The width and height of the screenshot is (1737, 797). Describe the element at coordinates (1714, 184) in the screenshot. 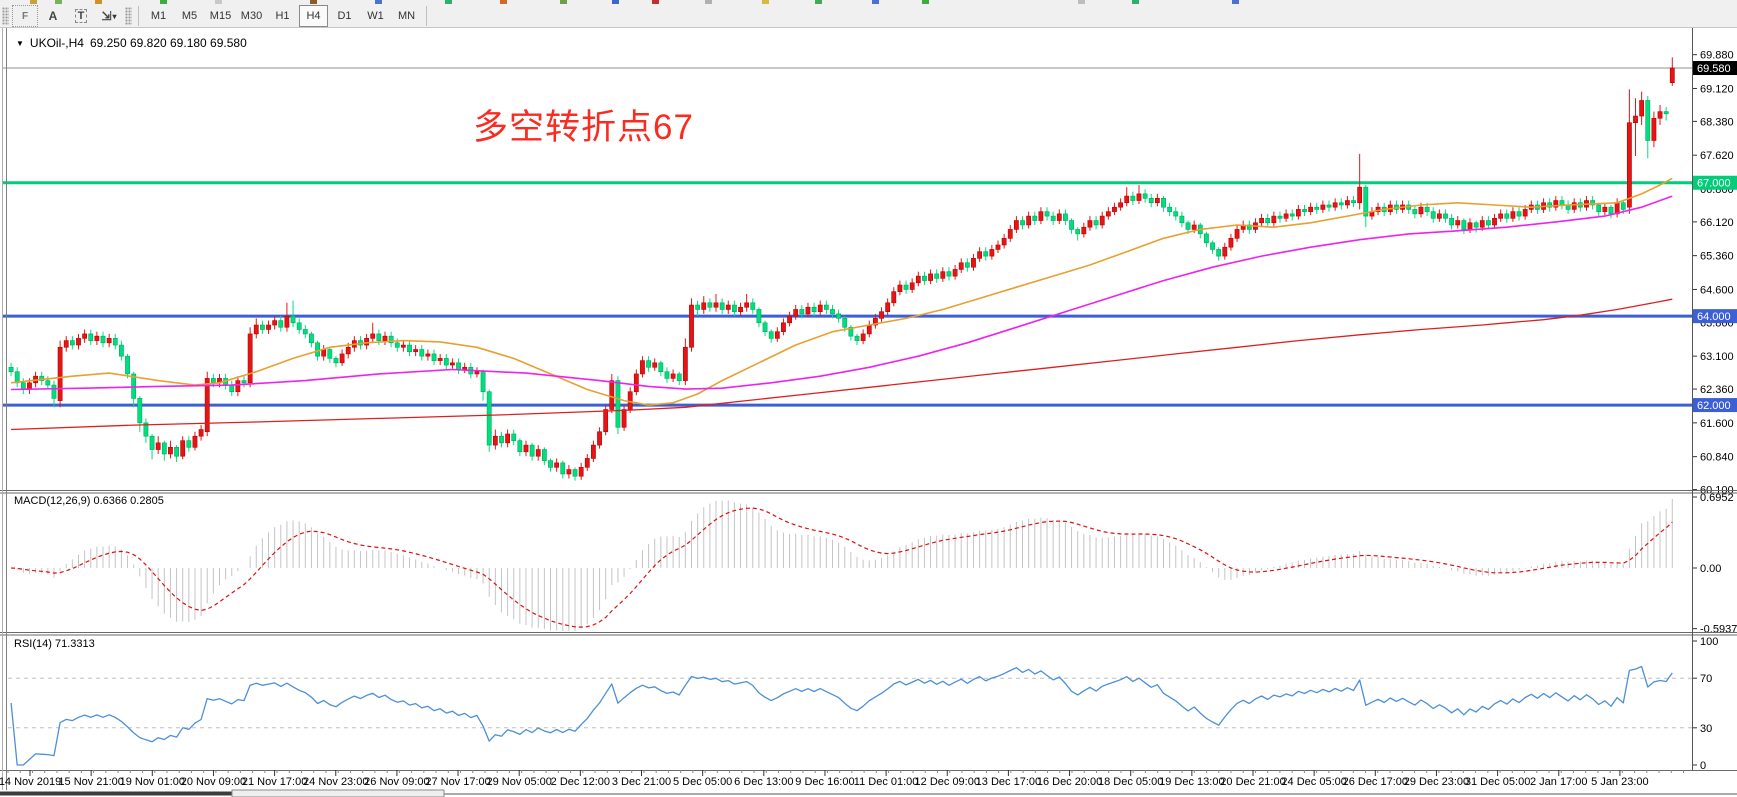

I see `level-67.000-badge-label: 67.000` at that location.